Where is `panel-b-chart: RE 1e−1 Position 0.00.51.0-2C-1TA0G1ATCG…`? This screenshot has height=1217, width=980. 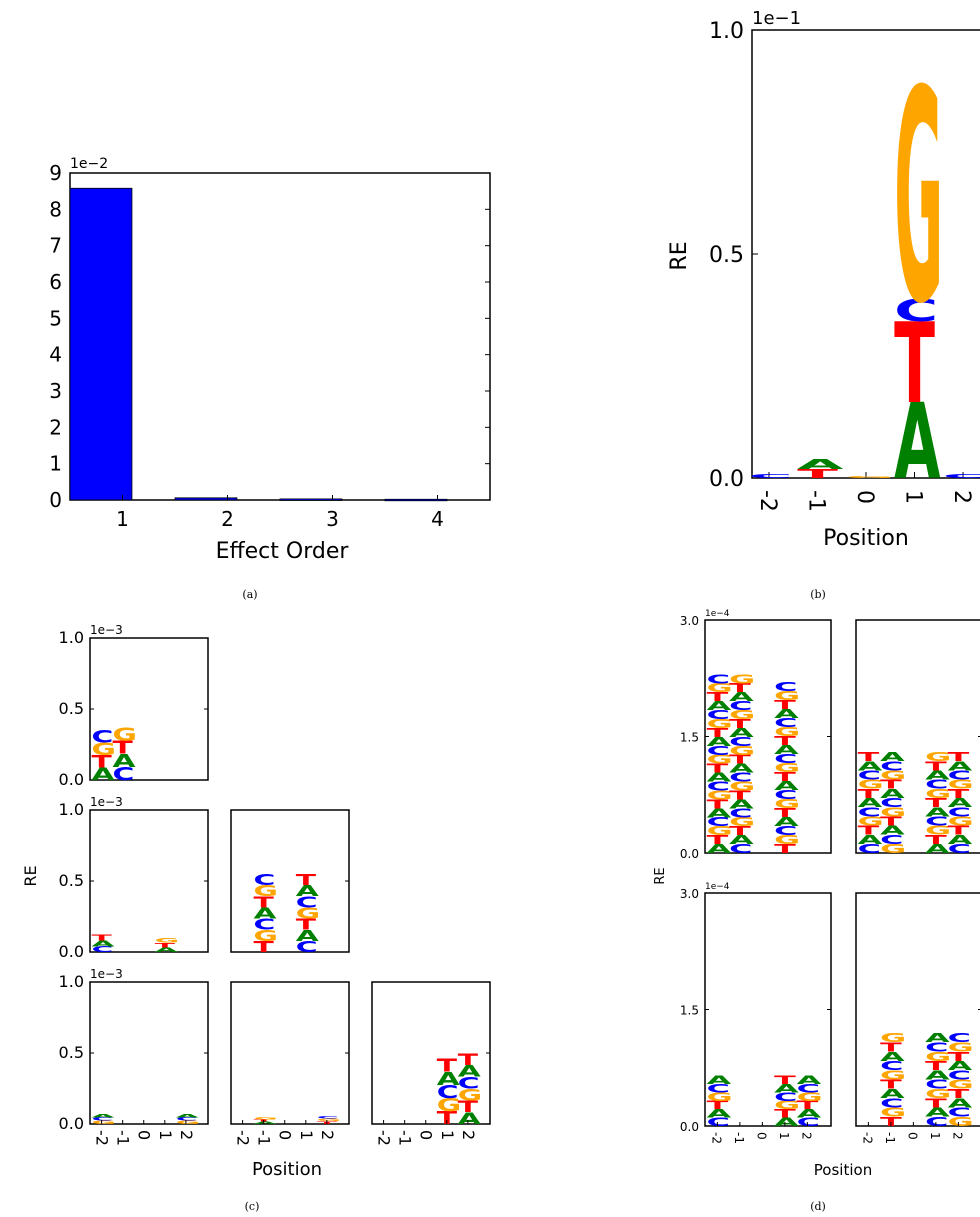
panel-b-chart: RE 1e−1 Position 0.00.51.0-2C-1TA0G1ATCG… is located at coordinates (823, 279).